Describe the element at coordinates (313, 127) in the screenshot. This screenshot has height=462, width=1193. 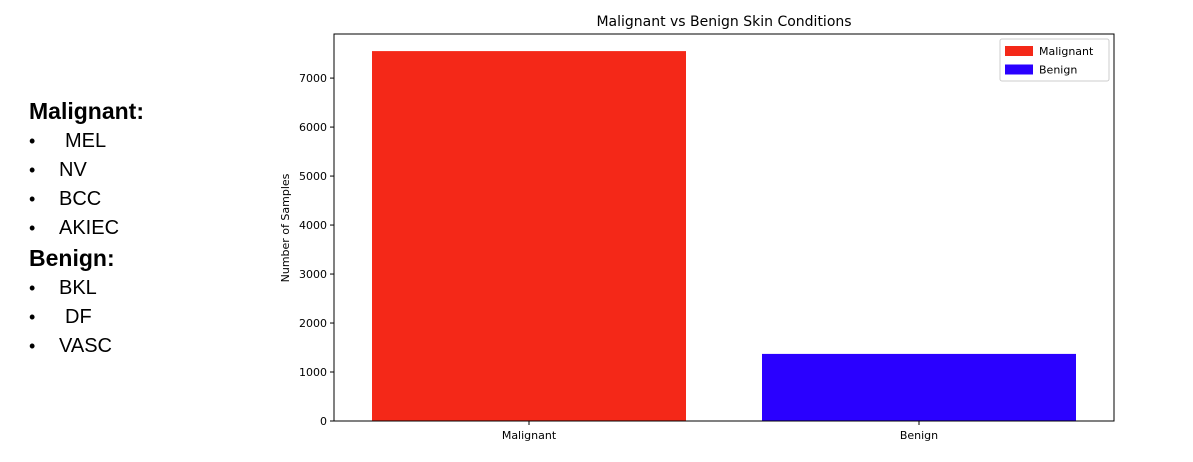
I see `y-tick-label: 6000` at that location.